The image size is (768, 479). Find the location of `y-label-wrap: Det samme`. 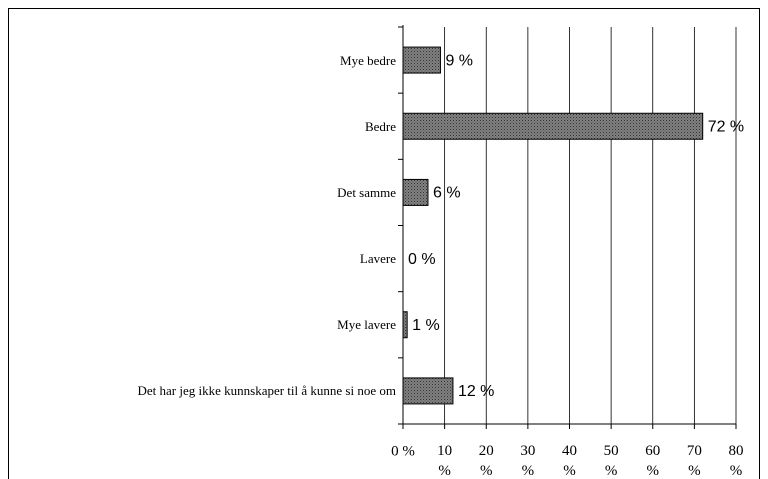

y-label-wrap: Det samme is located at coordinates (205, 192).